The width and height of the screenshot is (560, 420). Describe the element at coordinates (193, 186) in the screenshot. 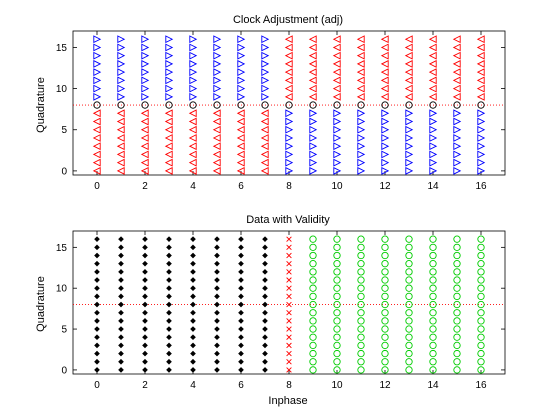

I see `x-tick-label: 4` at that location.